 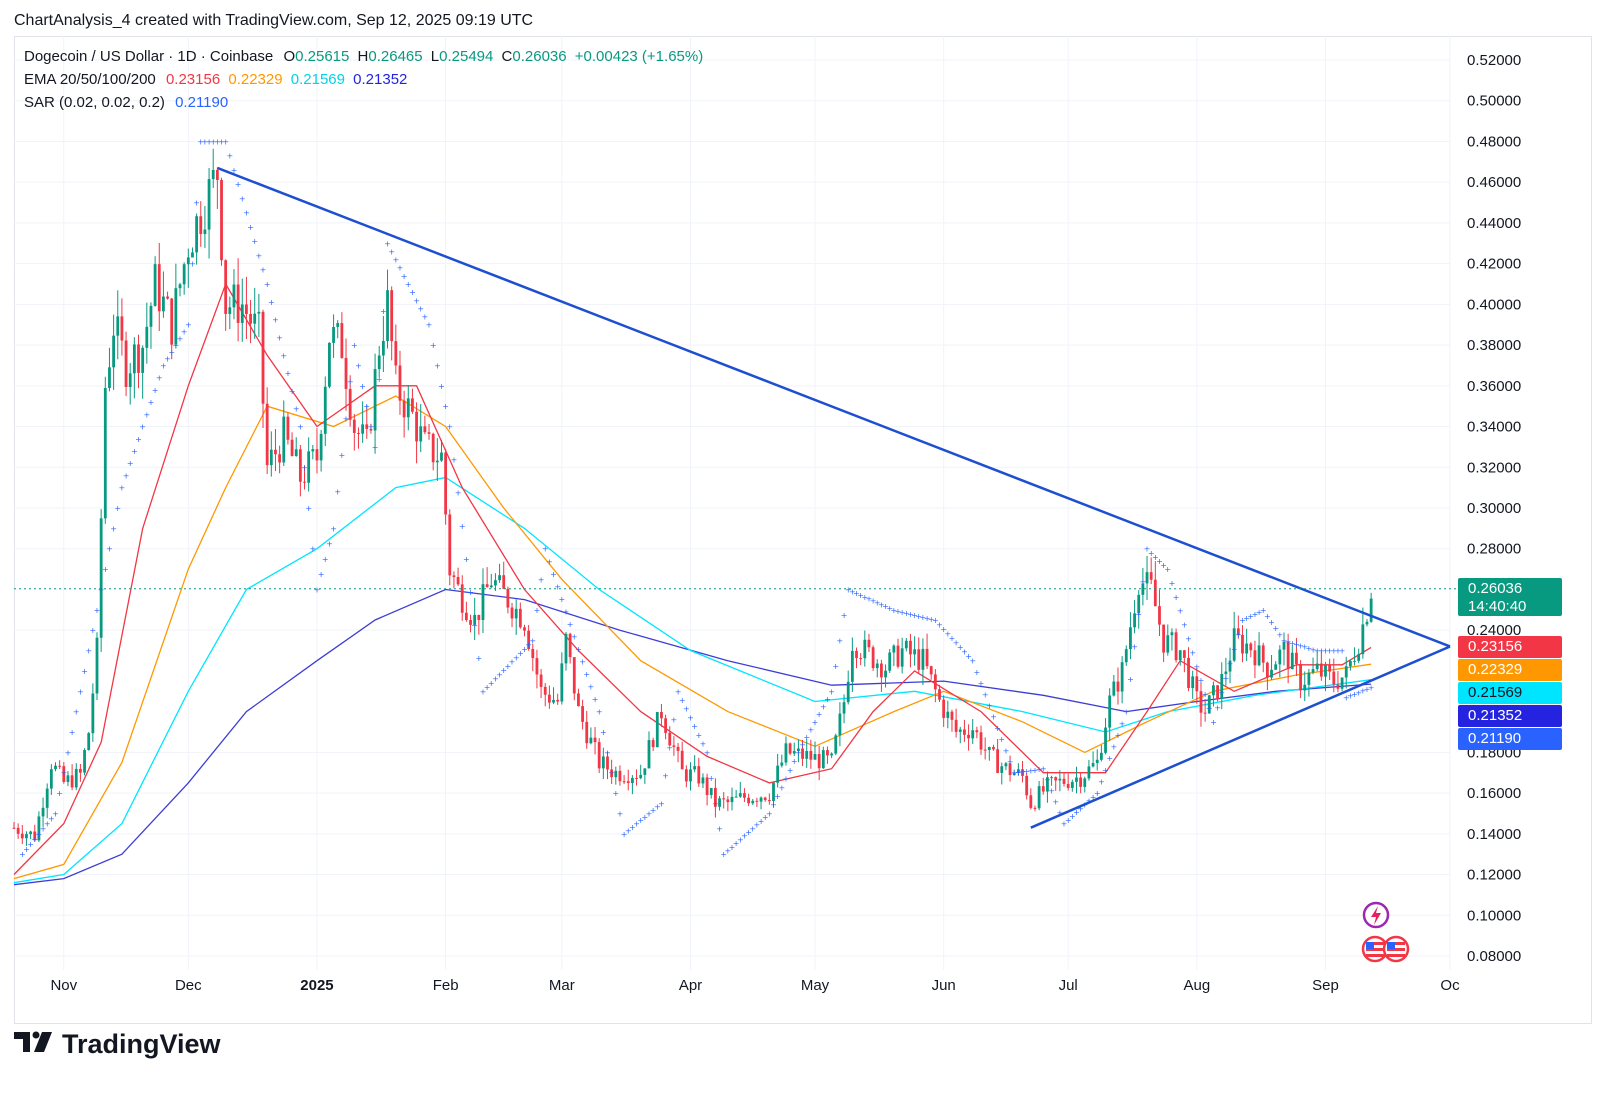 I want to click on tradingview-logo: TradingView, so click(x=117, y=1044).